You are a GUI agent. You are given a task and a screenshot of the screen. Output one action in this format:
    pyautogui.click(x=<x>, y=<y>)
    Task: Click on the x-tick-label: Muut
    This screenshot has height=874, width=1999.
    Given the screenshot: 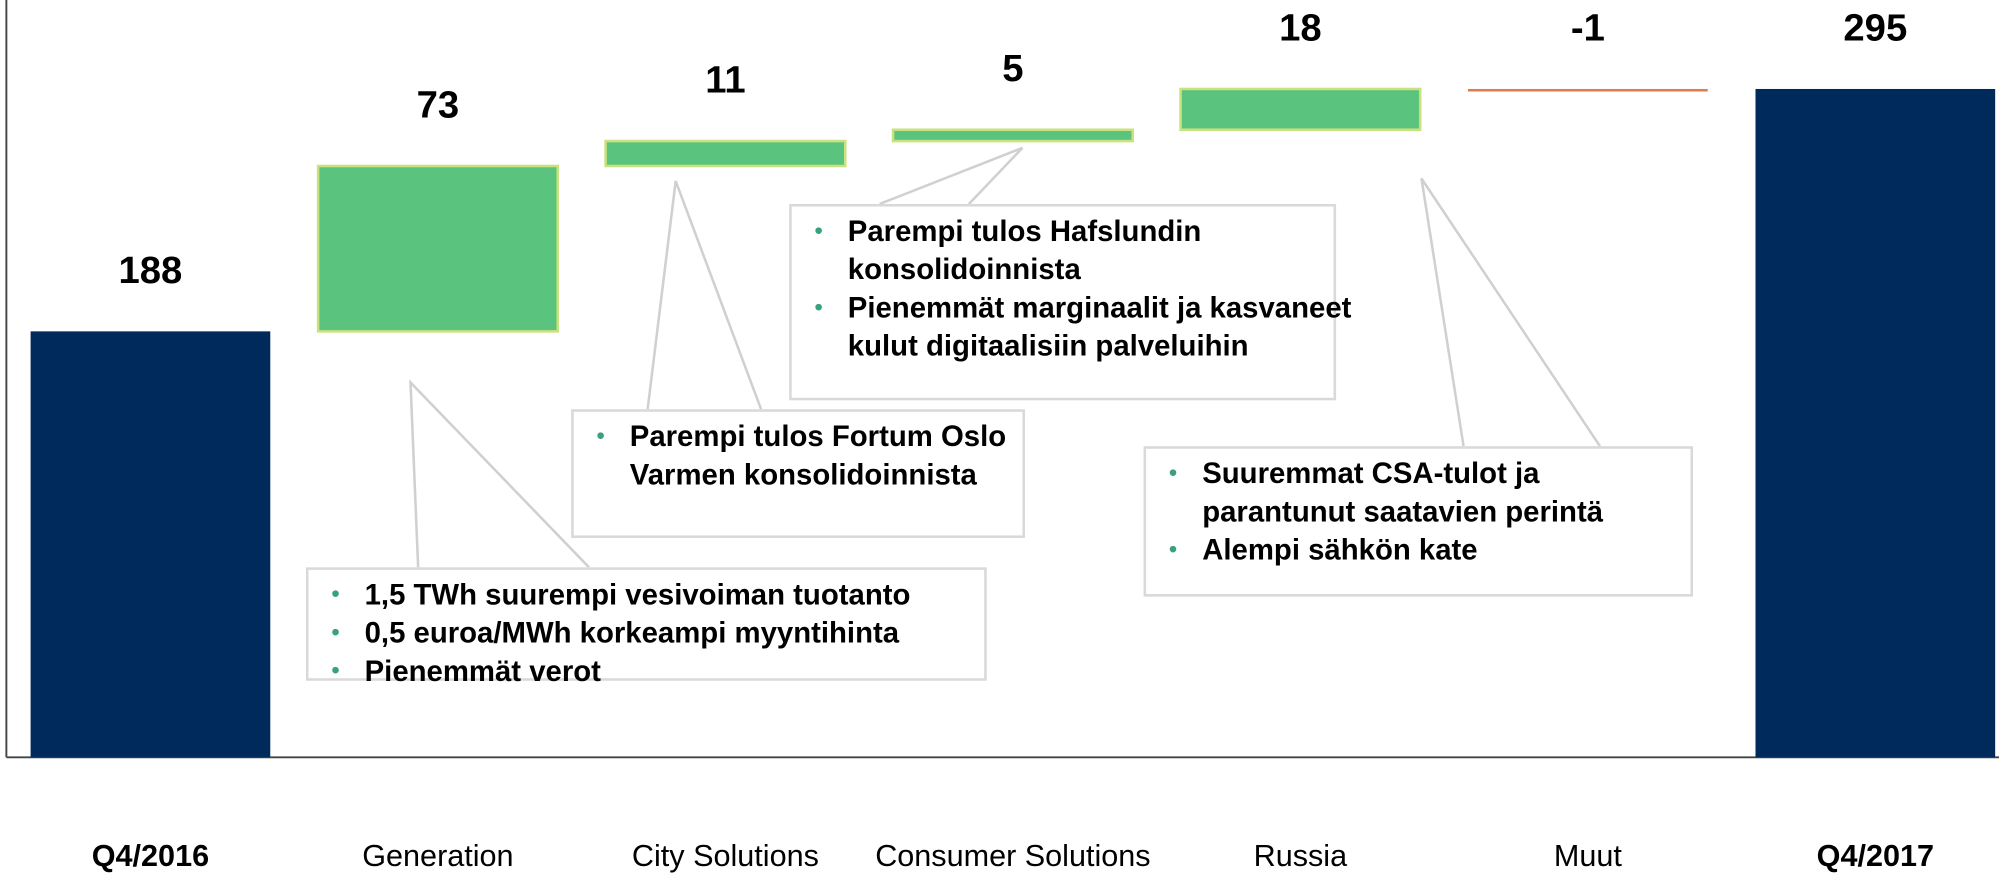 What is the action you would take?
    pyautogui.click(x=1588, y=856)
    